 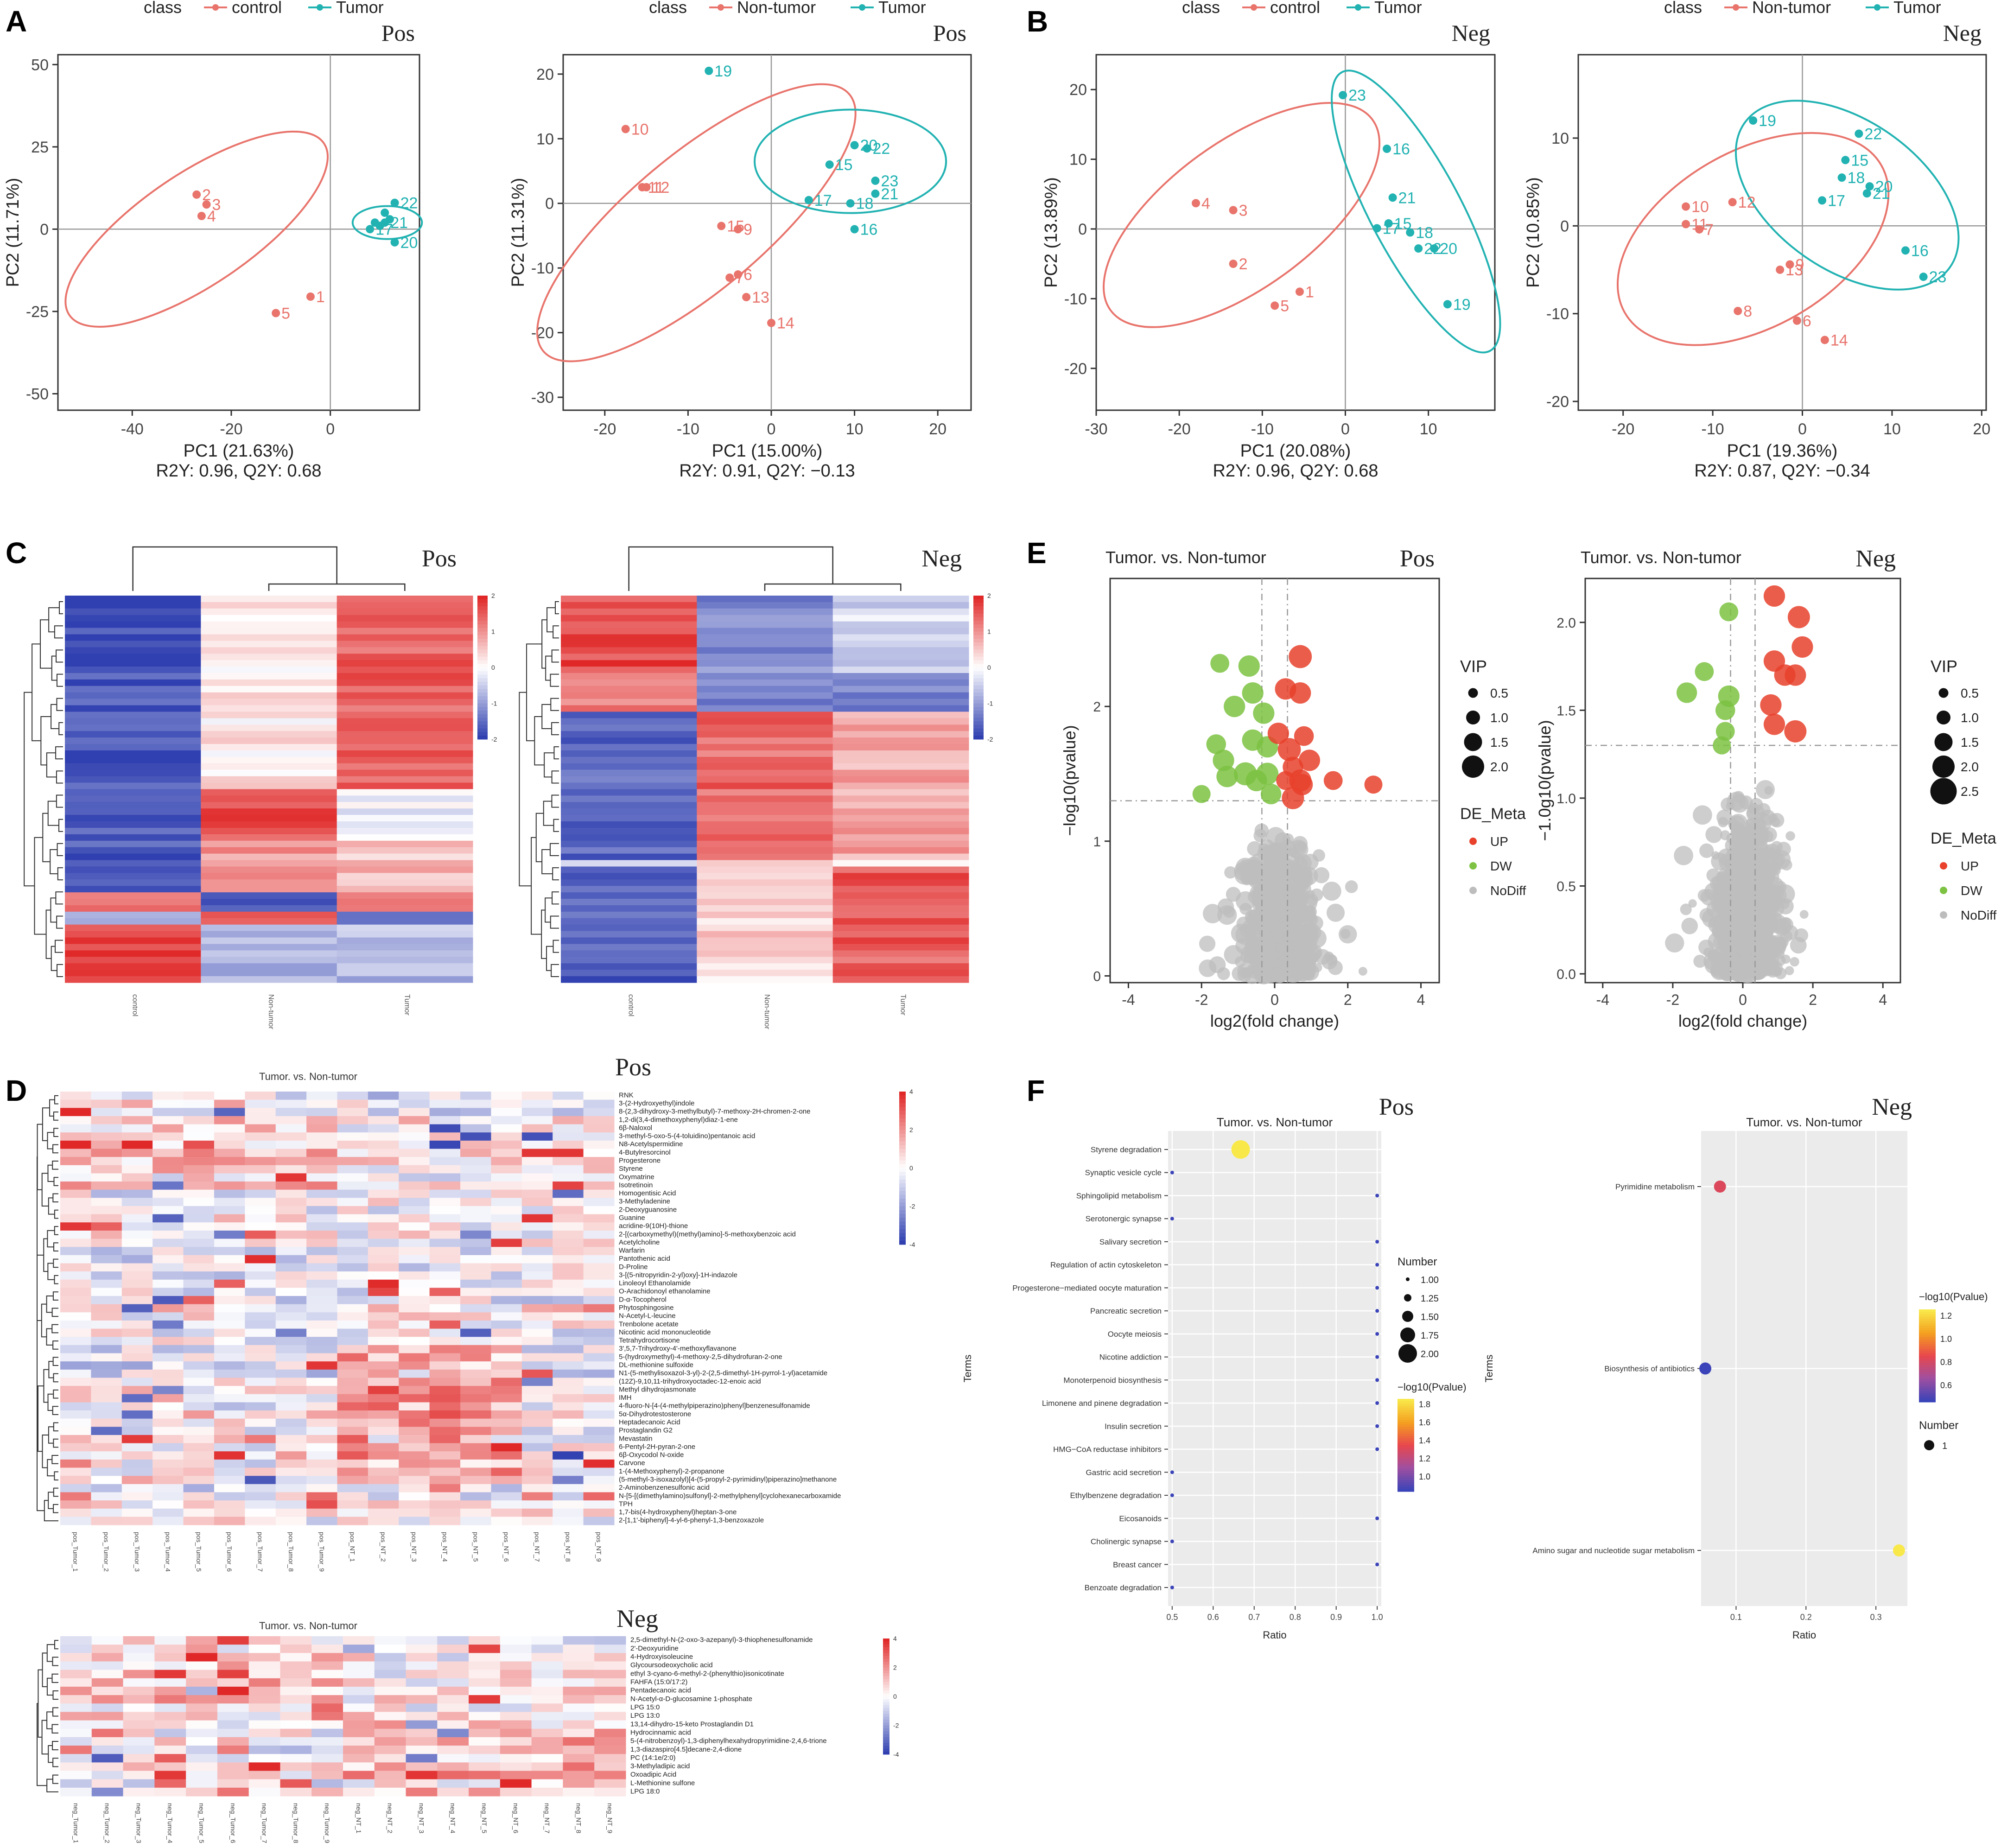 I want to click on column-label: Tumor, so click(x=903, y=1005).